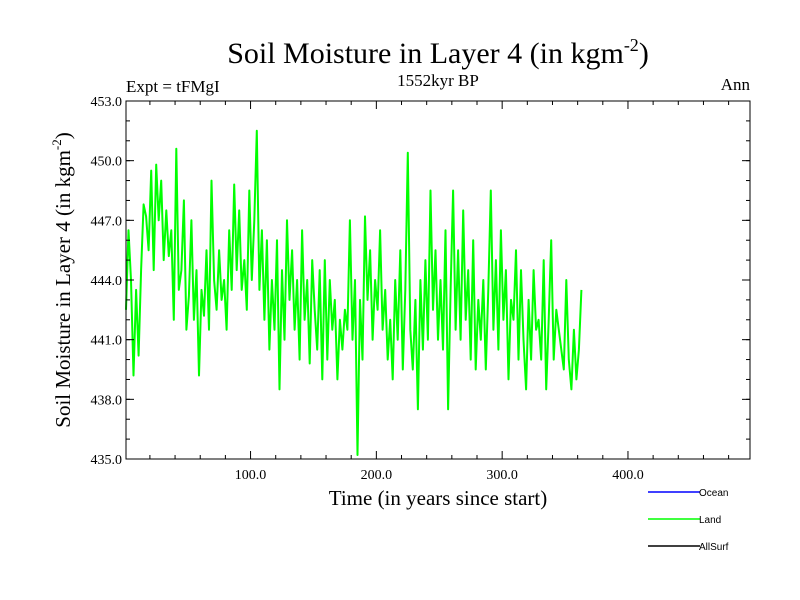  Describe the element at coordinates (107, 281) in the screenshot. I see `y-tick-label: 444.0` at that location.